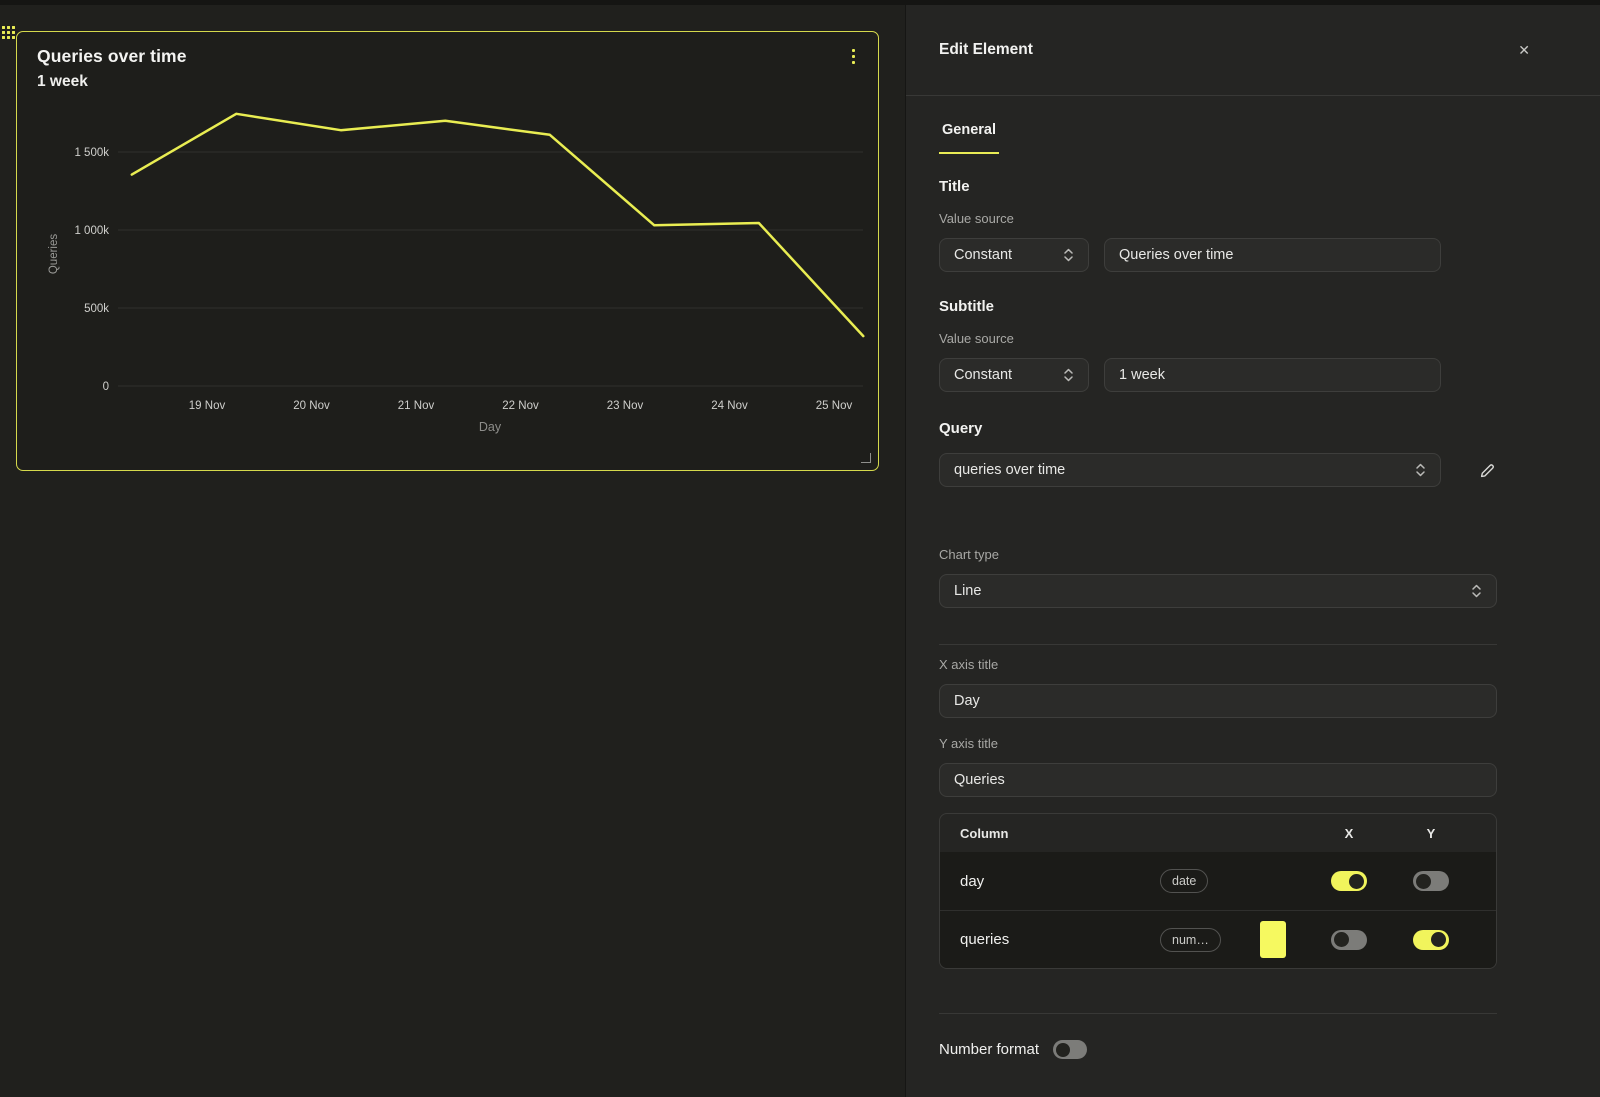 This screenshot has height=1097, width=1600. Describe the element at coordinates (969, 554) in the screenshot. I see `chart-type-label: Chart type` at that location.